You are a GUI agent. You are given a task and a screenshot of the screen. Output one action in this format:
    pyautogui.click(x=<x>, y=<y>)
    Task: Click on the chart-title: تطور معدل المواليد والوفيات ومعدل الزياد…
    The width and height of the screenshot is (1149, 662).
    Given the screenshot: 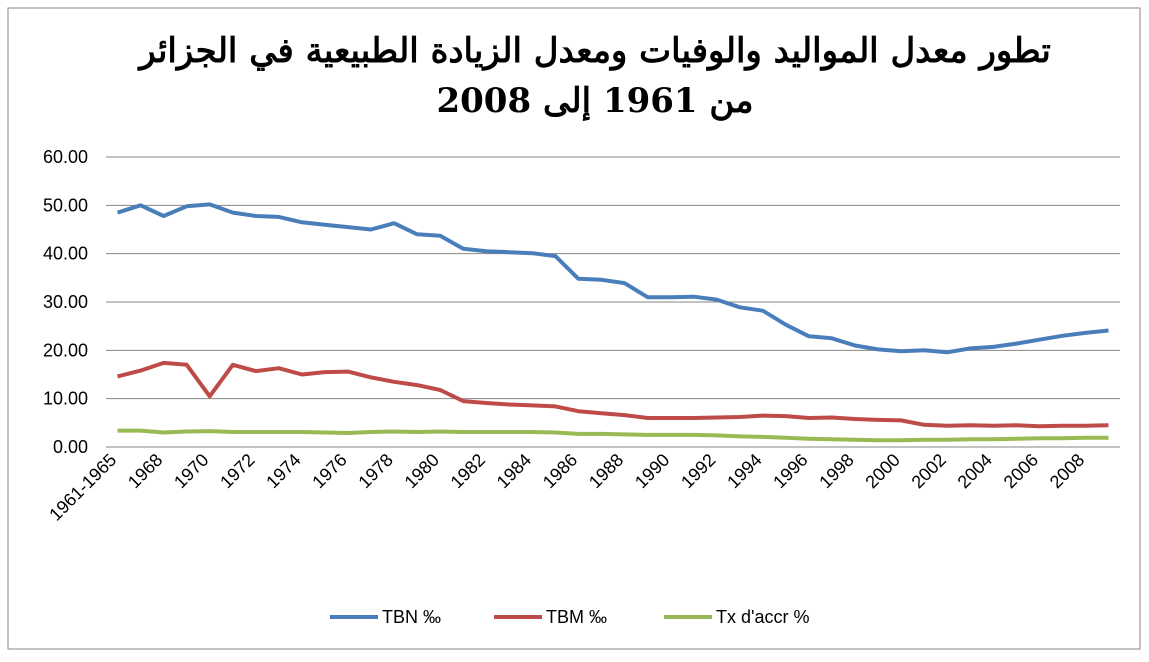 What is the action you would take?
    pyautogui.click(x=594, y=51)
    